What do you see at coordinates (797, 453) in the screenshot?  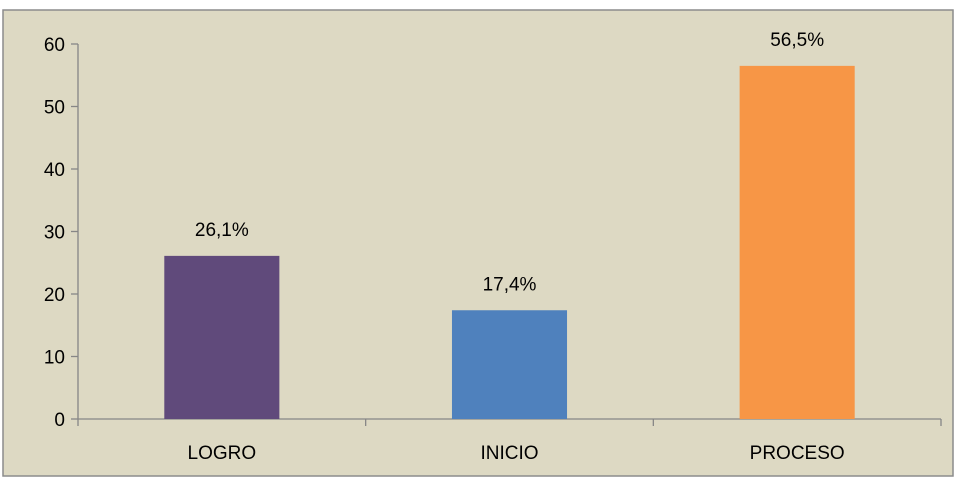 I see `x-tick-label: PROCESO` at bounding box center [797, 453].